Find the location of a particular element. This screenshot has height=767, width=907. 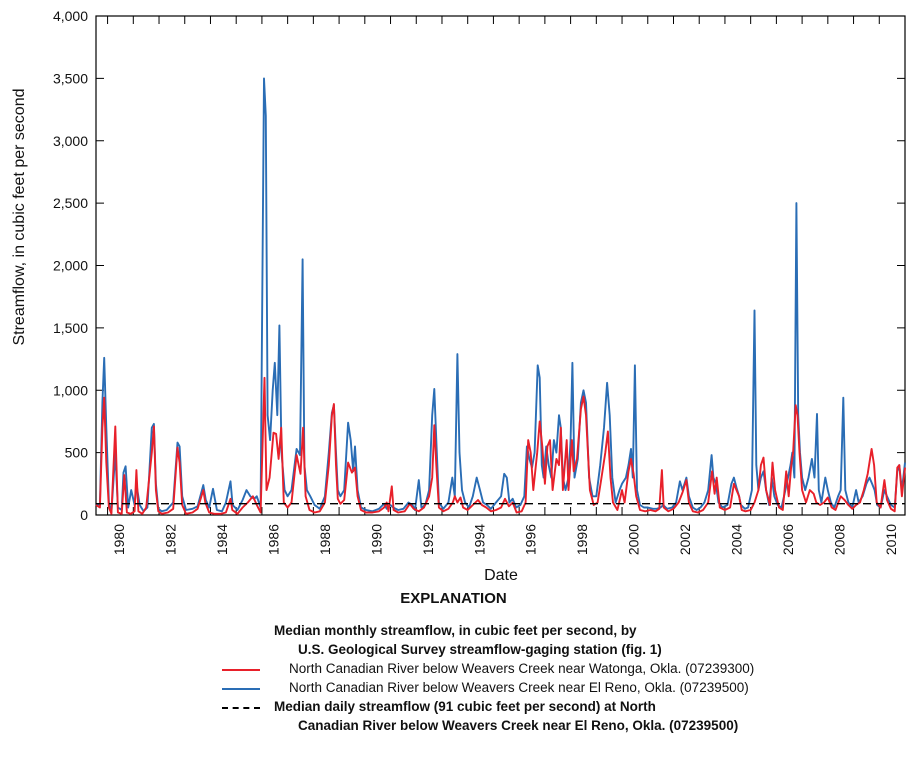

y-axis-label: Streamflow, in cubic feet per second is located at coordinates (19, 216).